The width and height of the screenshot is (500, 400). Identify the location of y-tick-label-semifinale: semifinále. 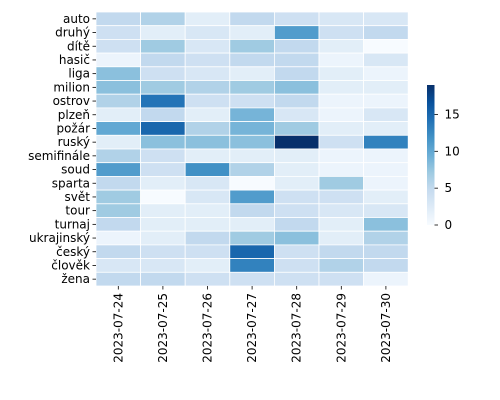
(59, 156).